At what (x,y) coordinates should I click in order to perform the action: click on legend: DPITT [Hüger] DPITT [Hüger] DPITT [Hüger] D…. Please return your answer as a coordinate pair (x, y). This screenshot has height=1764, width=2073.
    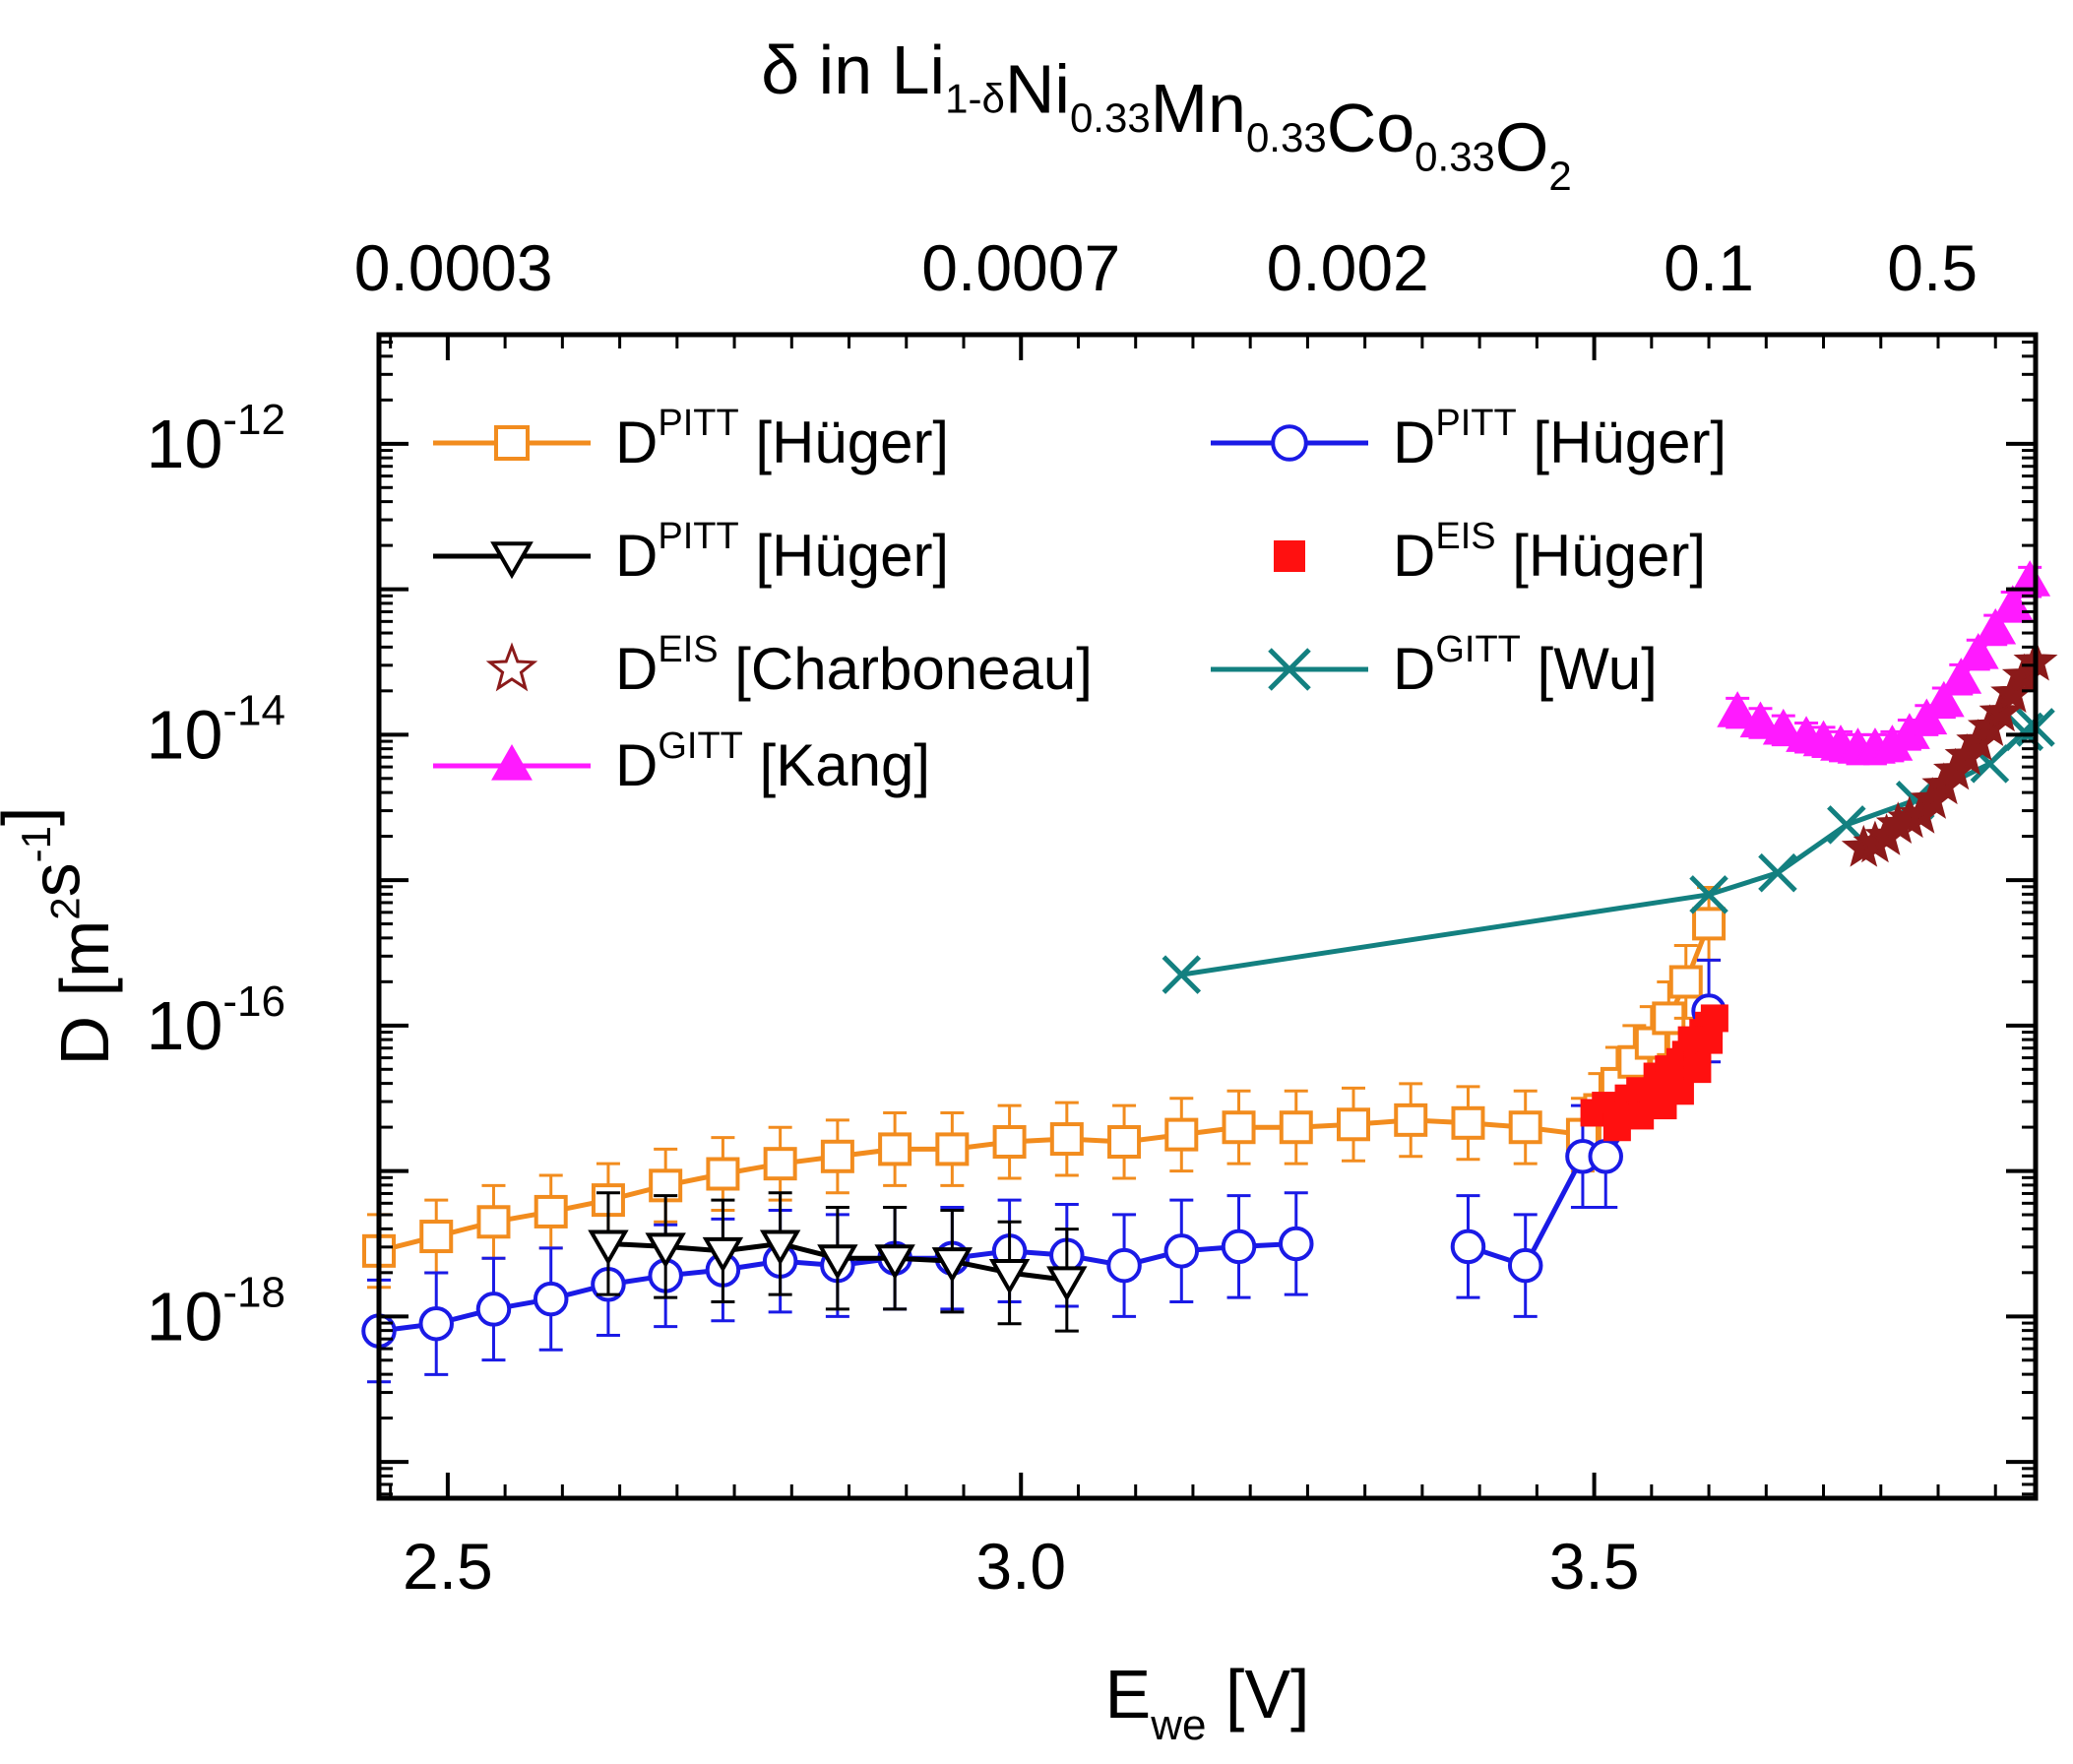
    Looking at the image, I should click on (1080, 600).